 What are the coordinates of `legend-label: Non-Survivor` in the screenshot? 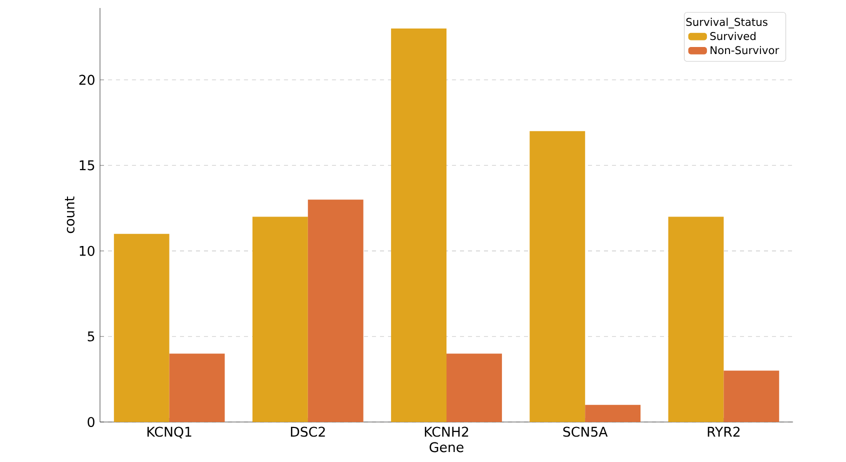 It's located at (745, 50).